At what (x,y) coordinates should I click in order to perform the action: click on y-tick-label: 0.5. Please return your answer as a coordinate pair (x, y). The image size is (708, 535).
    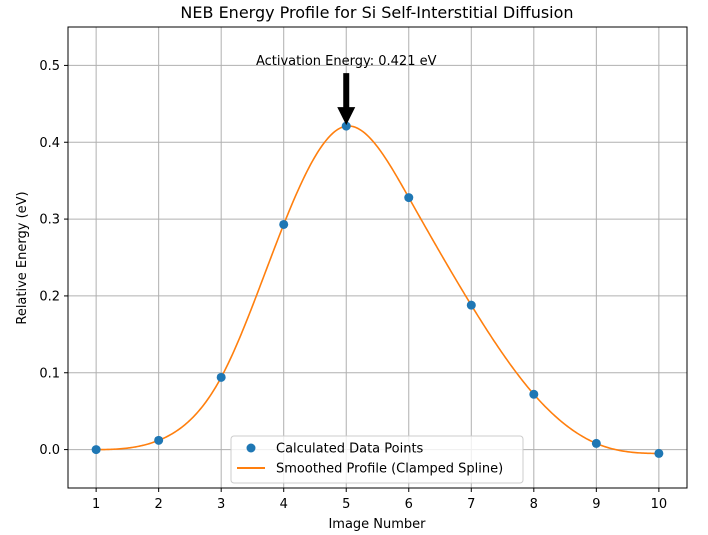
    Looking at the image, I should click on (49, 66).